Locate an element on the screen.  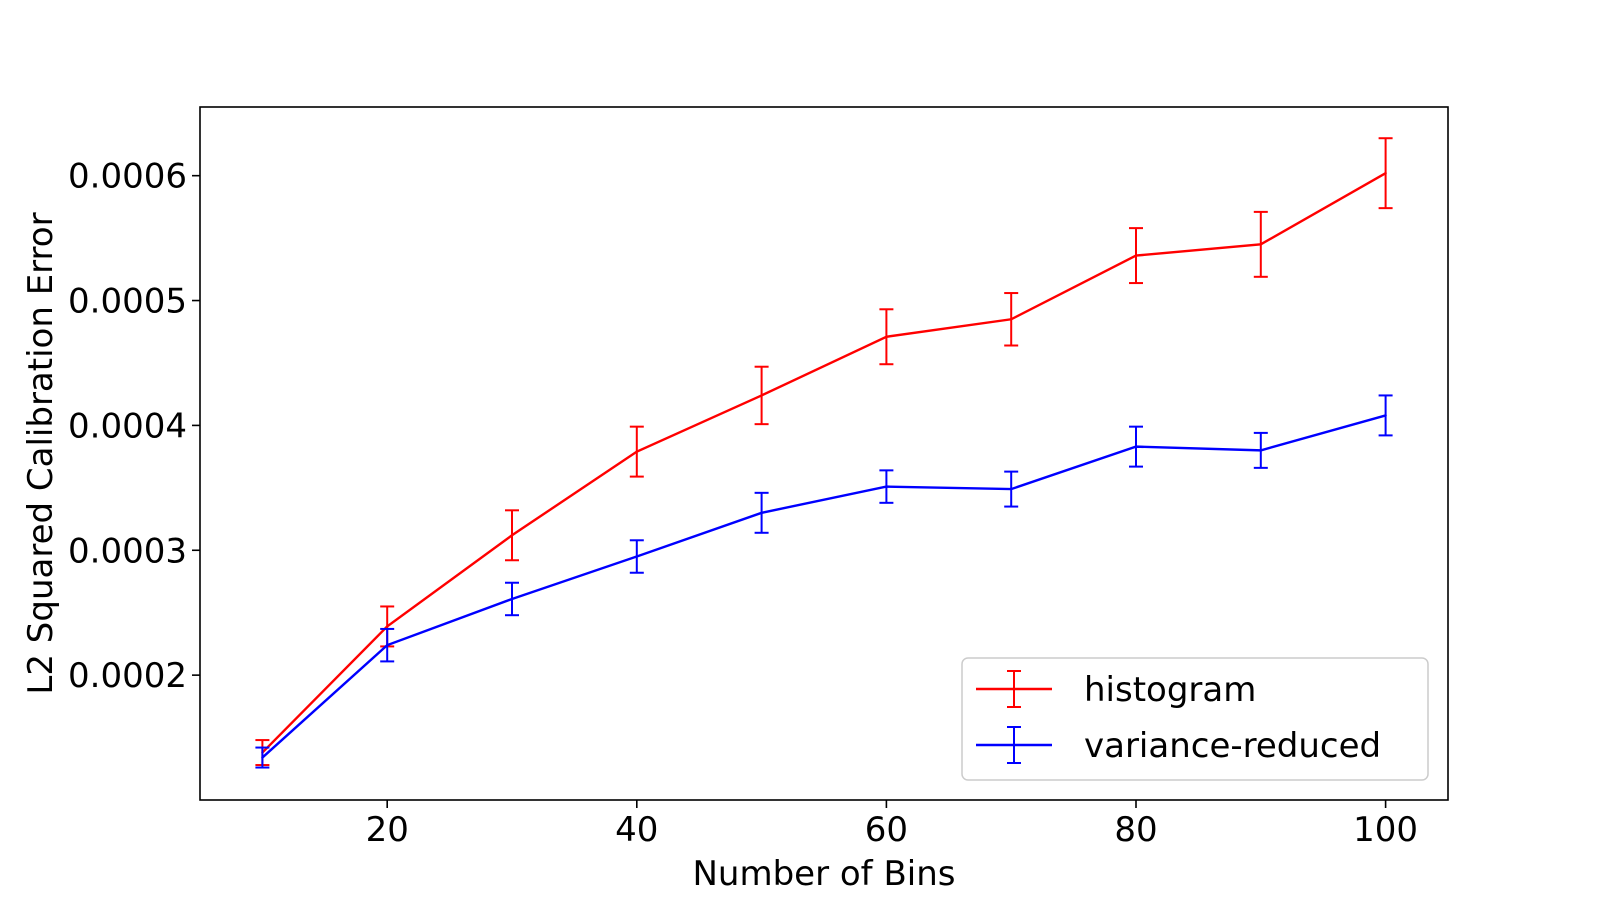
x-tick-label: 20 is located at coordinates (387, 830).